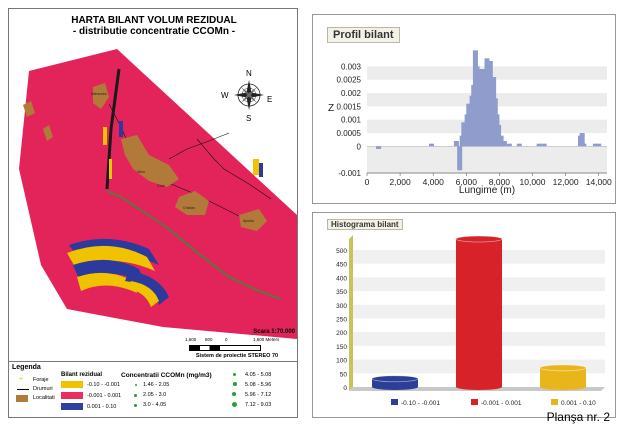 Image resolution: width=624 pixels, height=430 pixels. I want to click on place-label: Orlat, so click(161, 186).